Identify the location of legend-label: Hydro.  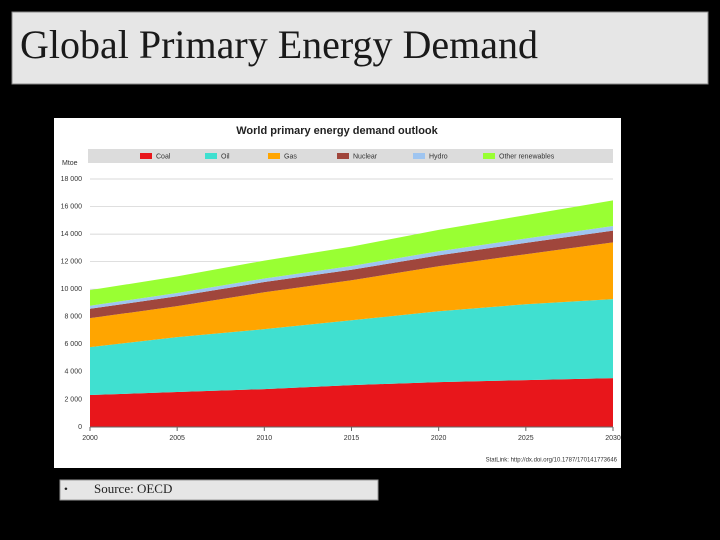
(438, 156).